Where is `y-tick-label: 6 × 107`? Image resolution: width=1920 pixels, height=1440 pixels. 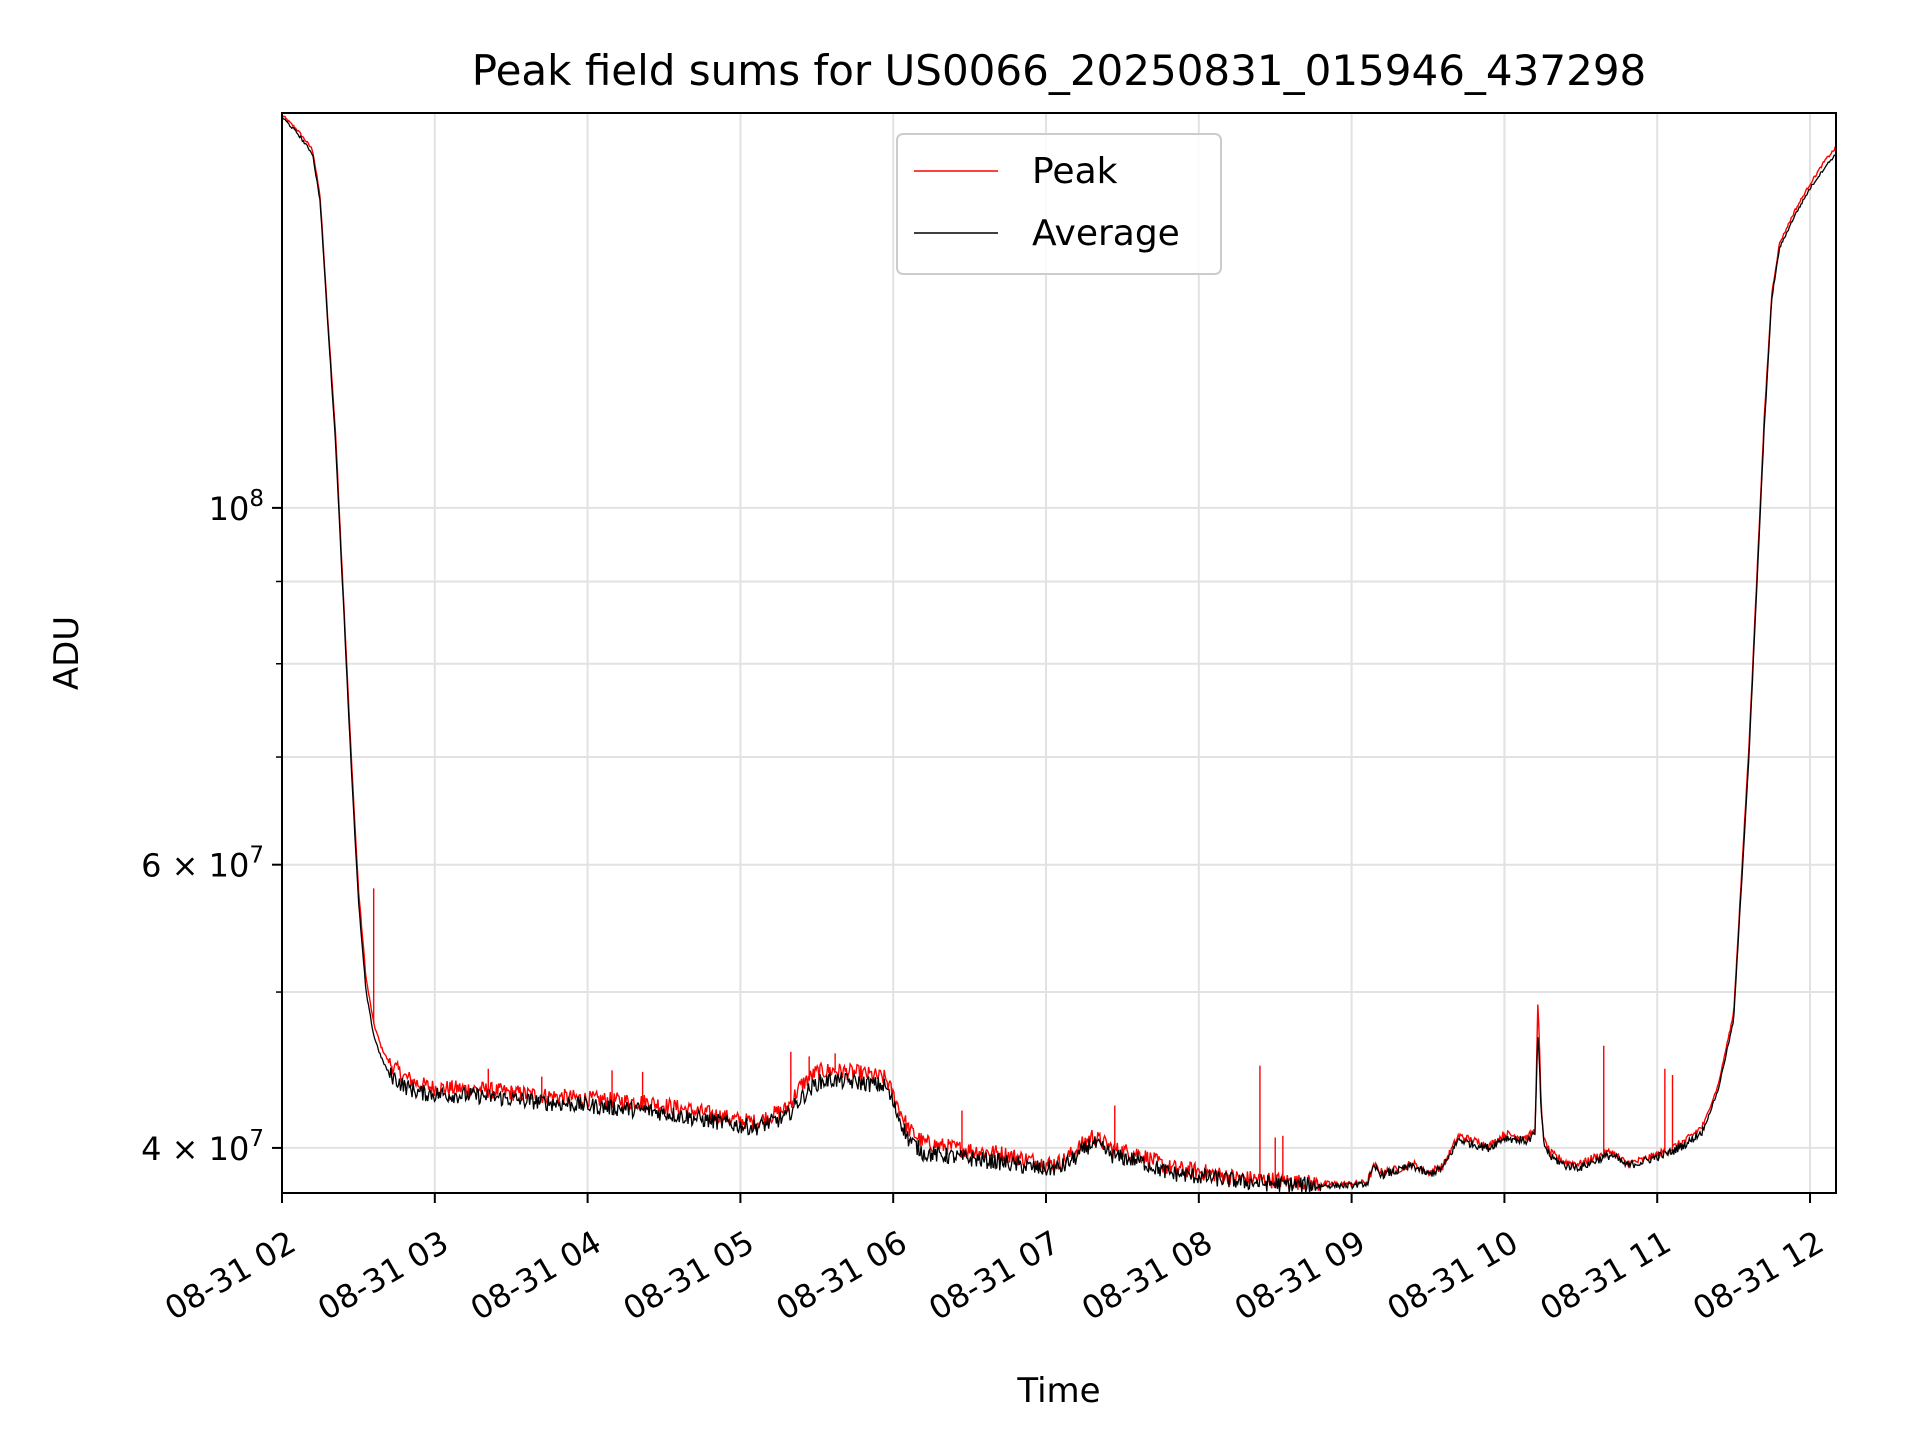
y-tick-label: 6 × 107 is located at coordinates (202, 864).